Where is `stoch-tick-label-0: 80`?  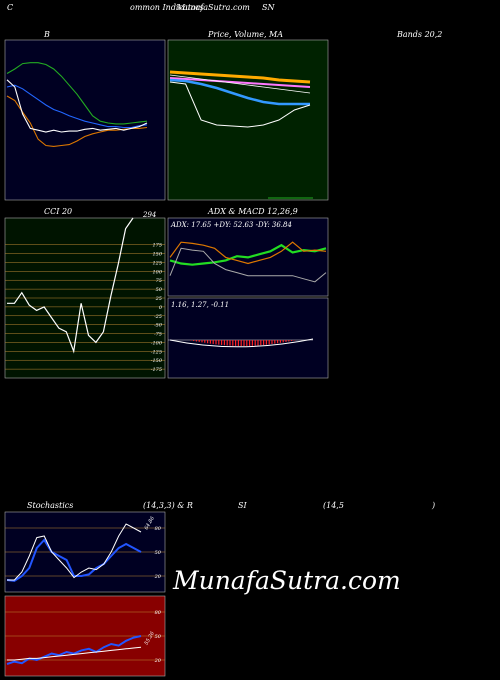
stoch-tick-label-0: 80 is located at coordinates (158, 529).